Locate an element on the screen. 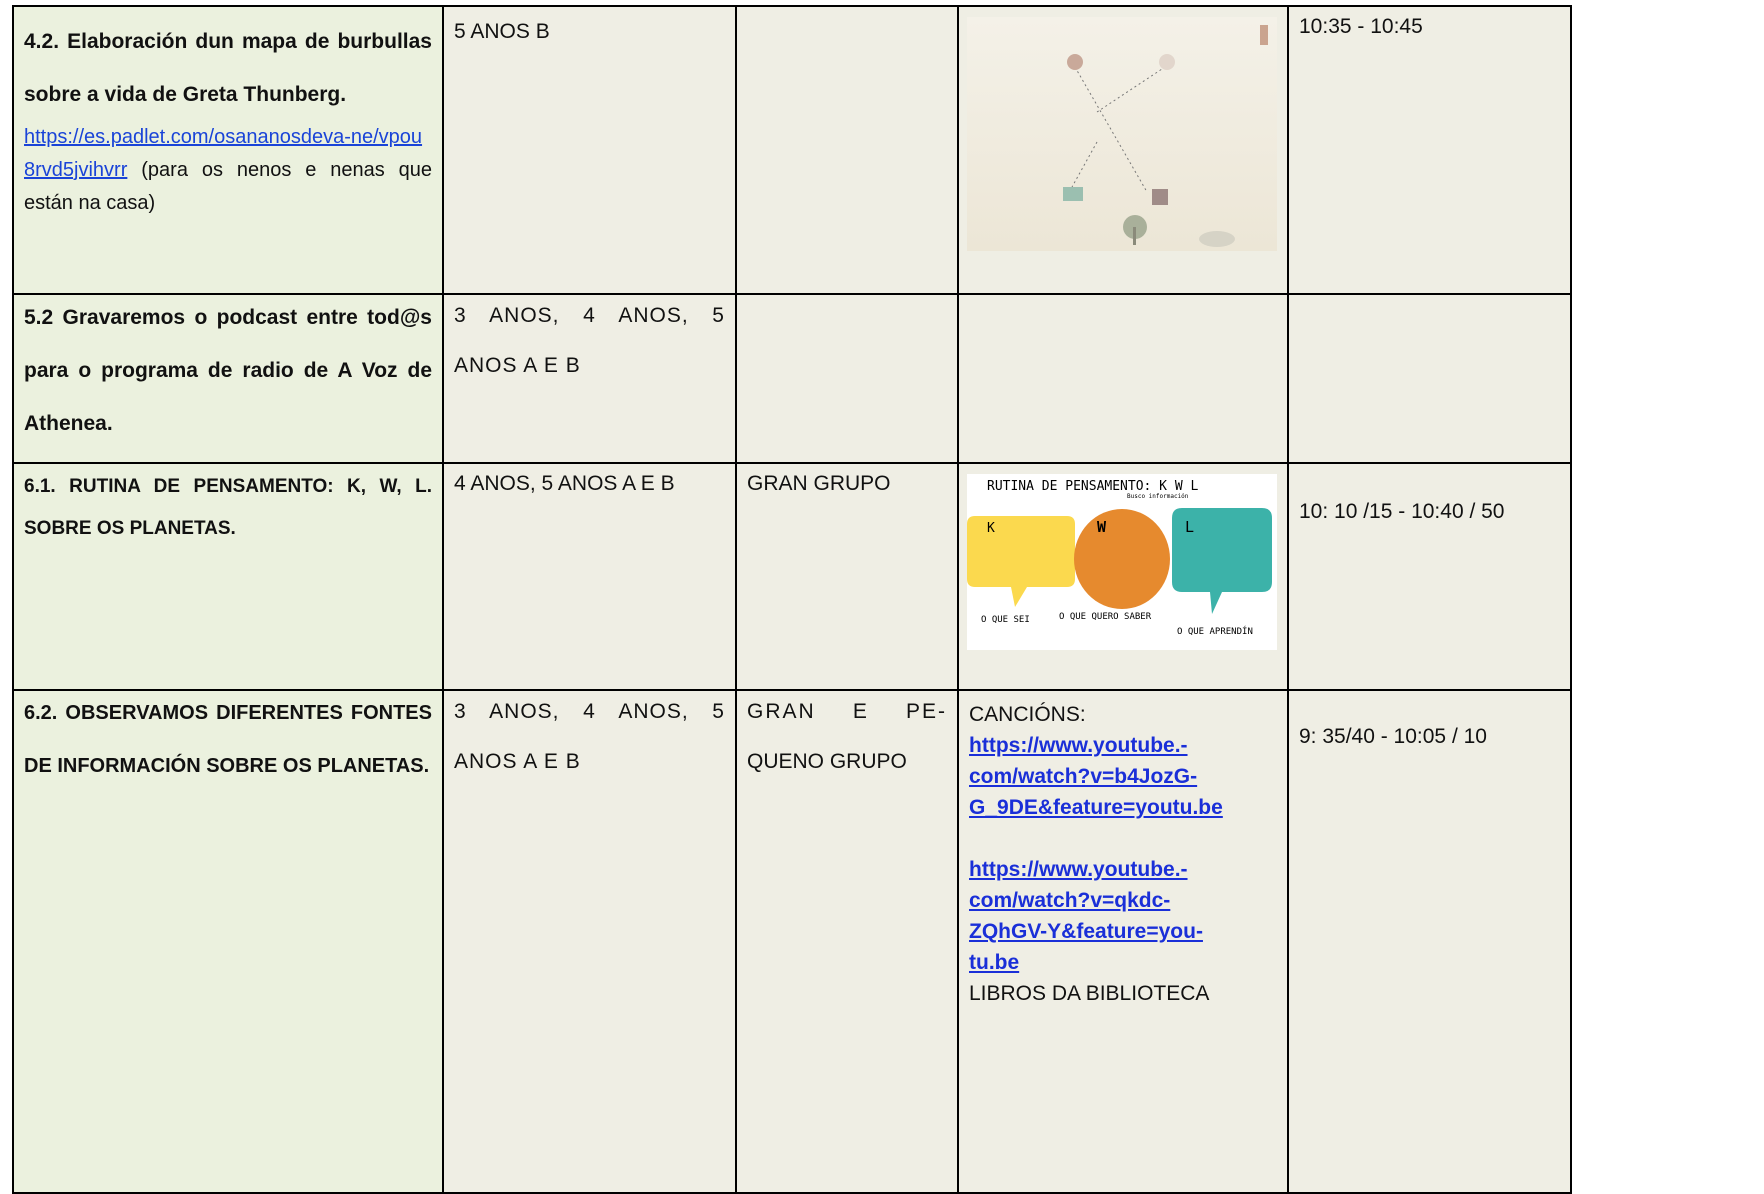  l-caption: O QUE APRENDÍN is located at coordinates (1215, 631).